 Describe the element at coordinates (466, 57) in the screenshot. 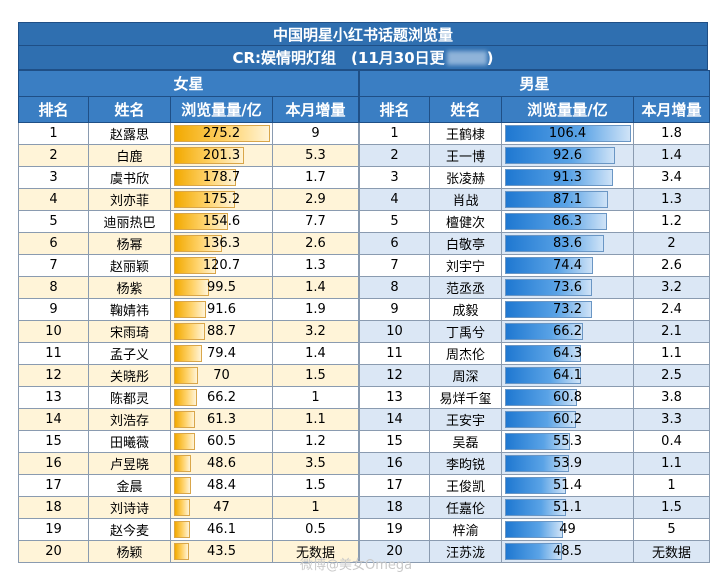

I see `blurred-date-mosaic` at that location.